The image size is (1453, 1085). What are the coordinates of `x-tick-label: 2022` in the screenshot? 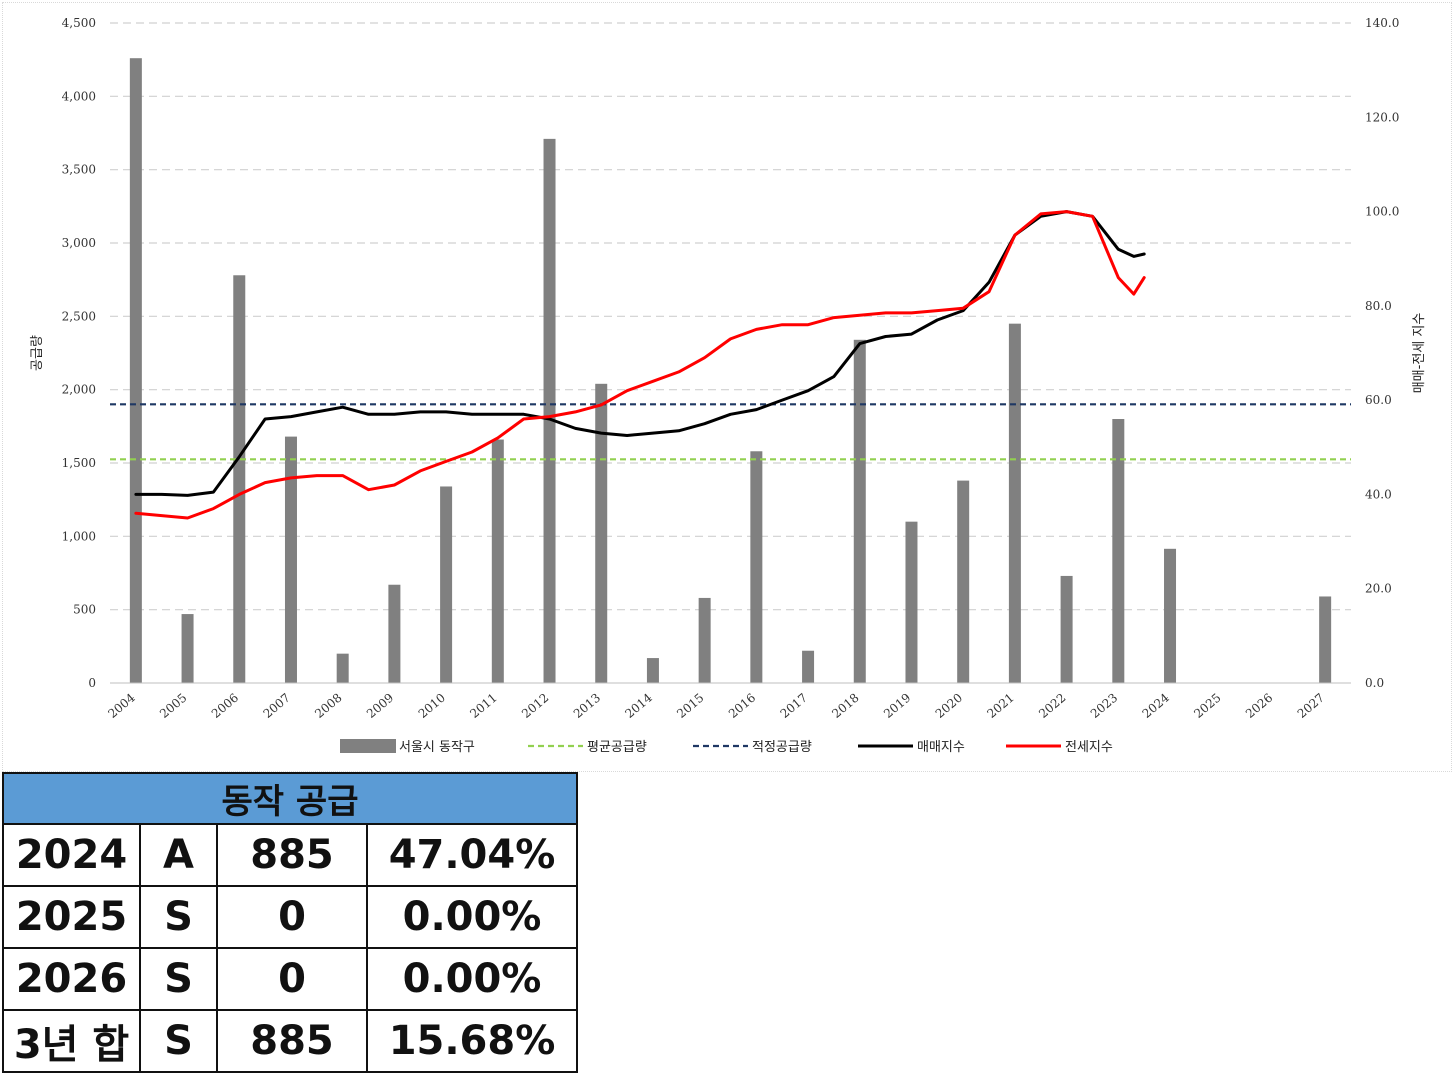 It's located at (1052, 706).